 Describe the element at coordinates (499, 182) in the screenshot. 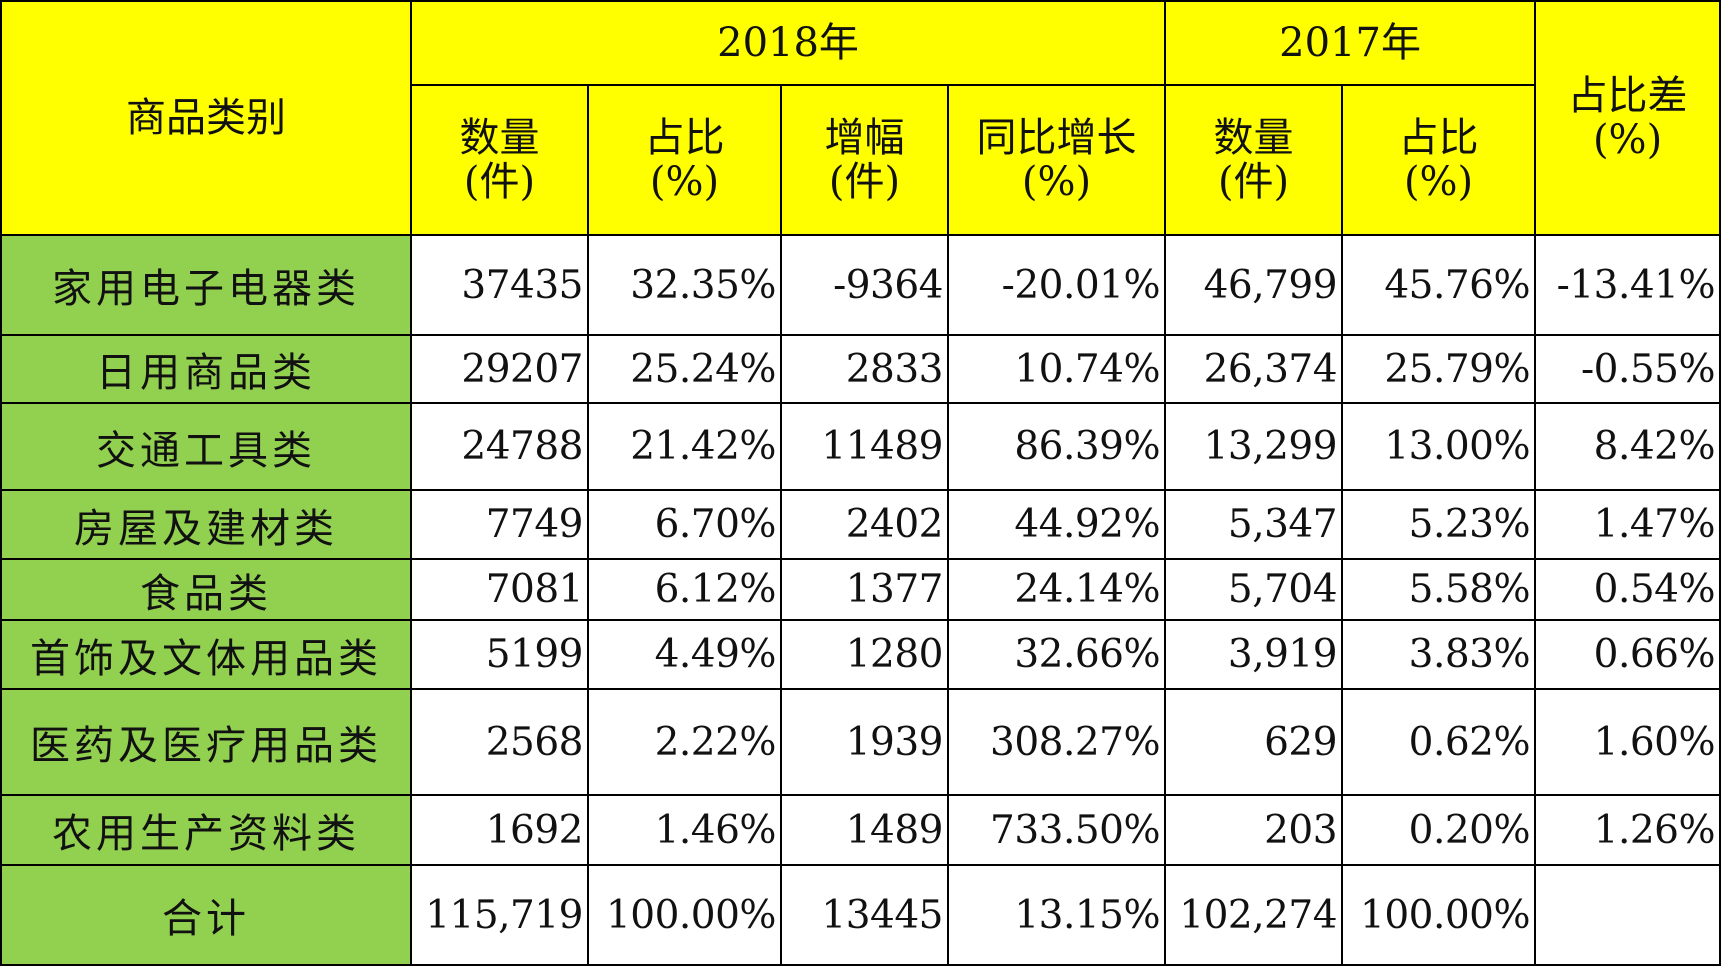

I see `qty-2018-header-line2: (件)` at that location.